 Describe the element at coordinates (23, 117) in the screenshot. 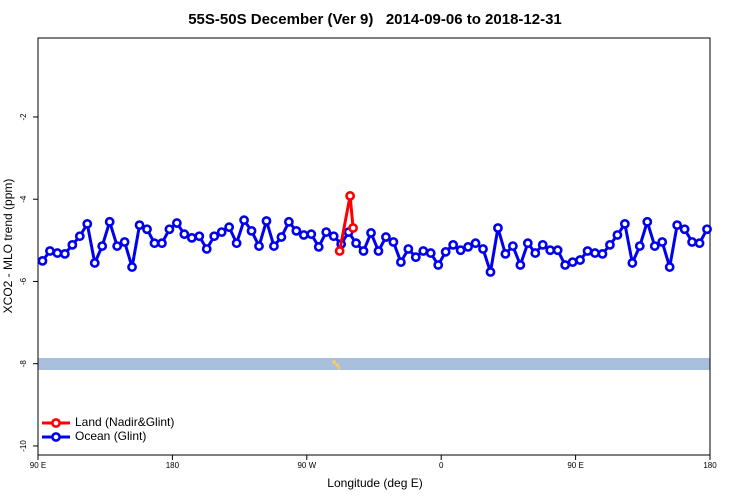

I see `y-tick-label: -2` at that location.